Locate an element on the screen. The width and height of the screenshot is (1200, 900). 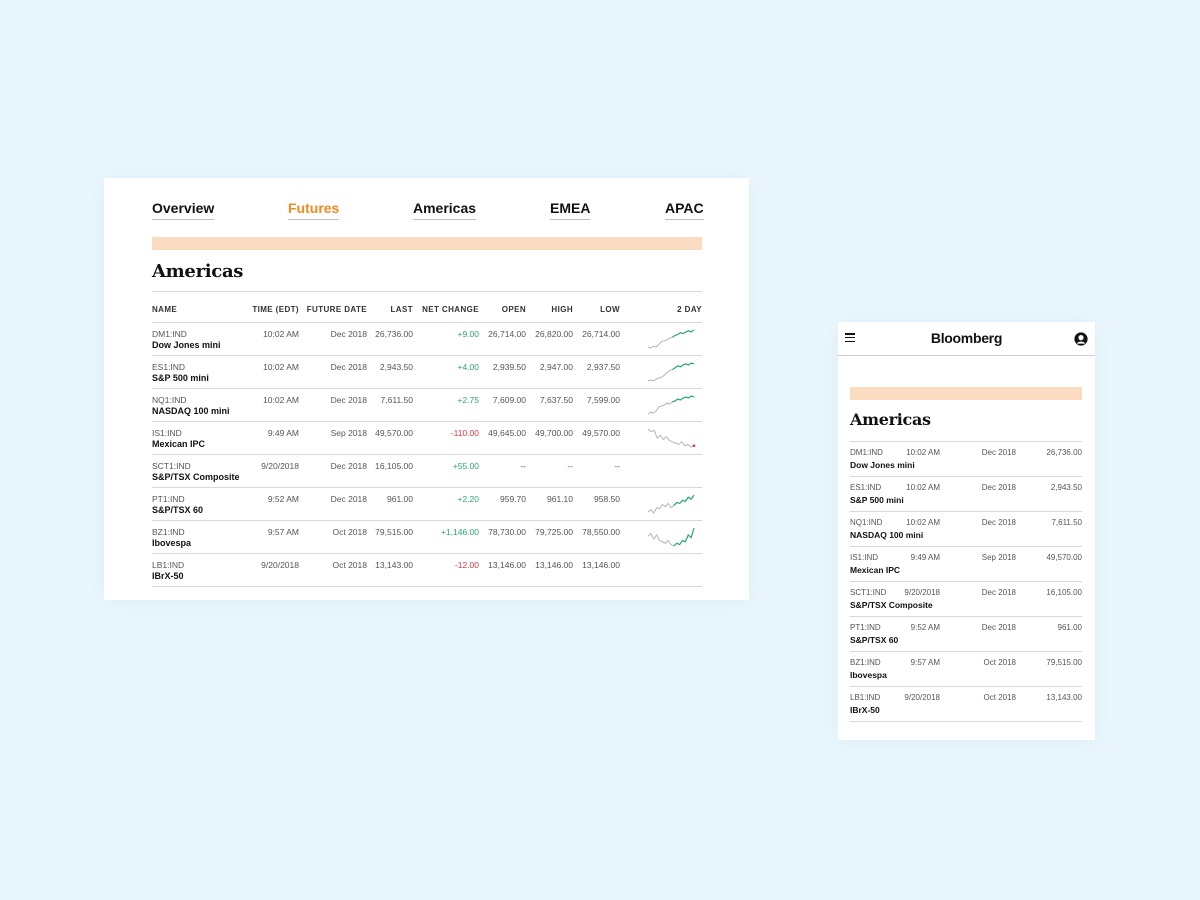
tab-emea: EMEA is located at coordinates (570, 210).